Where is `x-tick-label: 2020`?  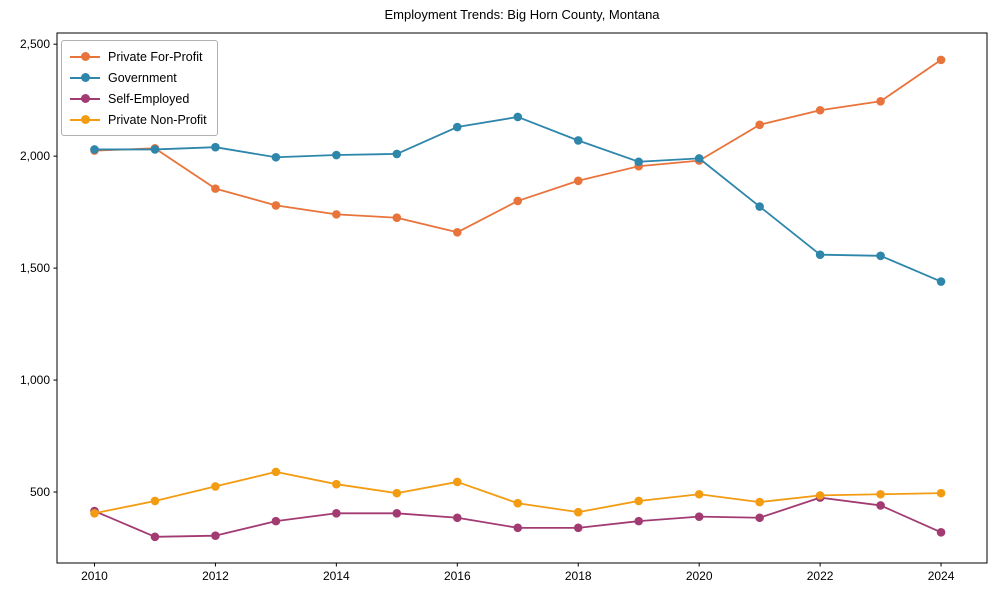
x-tick-label: 2020 is located at coordinates (699, 576).